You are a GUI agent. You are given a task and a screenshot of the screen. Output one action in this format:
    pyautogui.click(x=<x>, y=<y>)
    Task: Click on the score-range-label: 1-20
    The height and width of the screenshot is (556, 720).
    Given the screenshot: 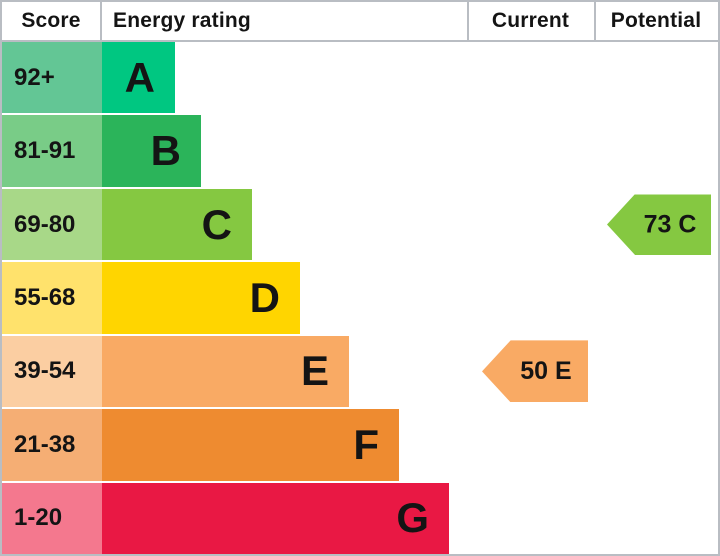 What is the action you would take?
    pyautogui.click(x=52, y=518)
    